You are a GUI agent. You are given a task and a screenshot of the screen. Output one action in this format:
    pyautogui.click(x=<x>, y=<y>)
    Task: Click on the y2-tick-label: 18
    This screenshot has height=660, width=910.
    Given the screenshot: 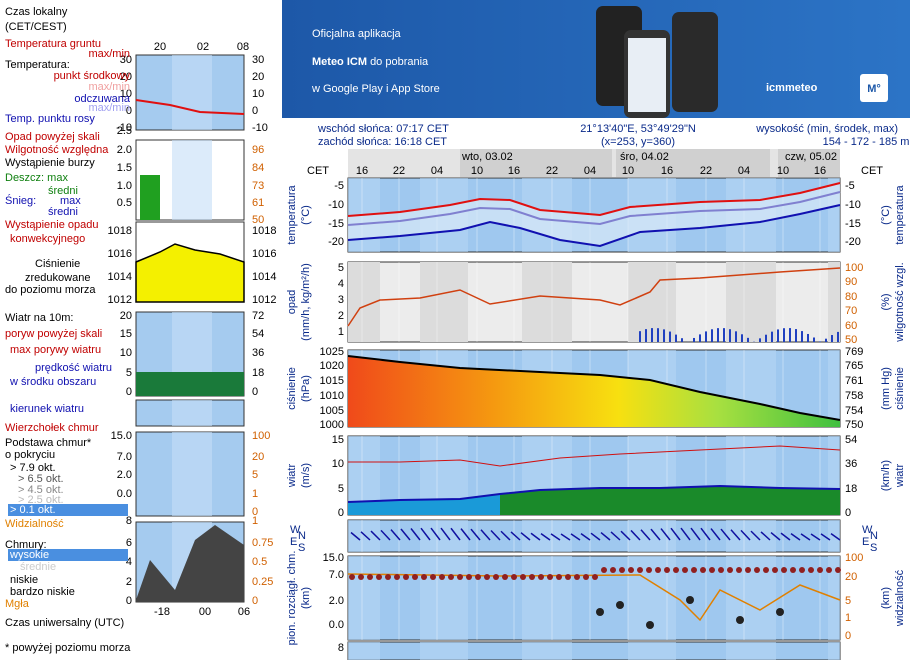 What is the action you would take?
    pyautogui.click(x=851, y=489)
    